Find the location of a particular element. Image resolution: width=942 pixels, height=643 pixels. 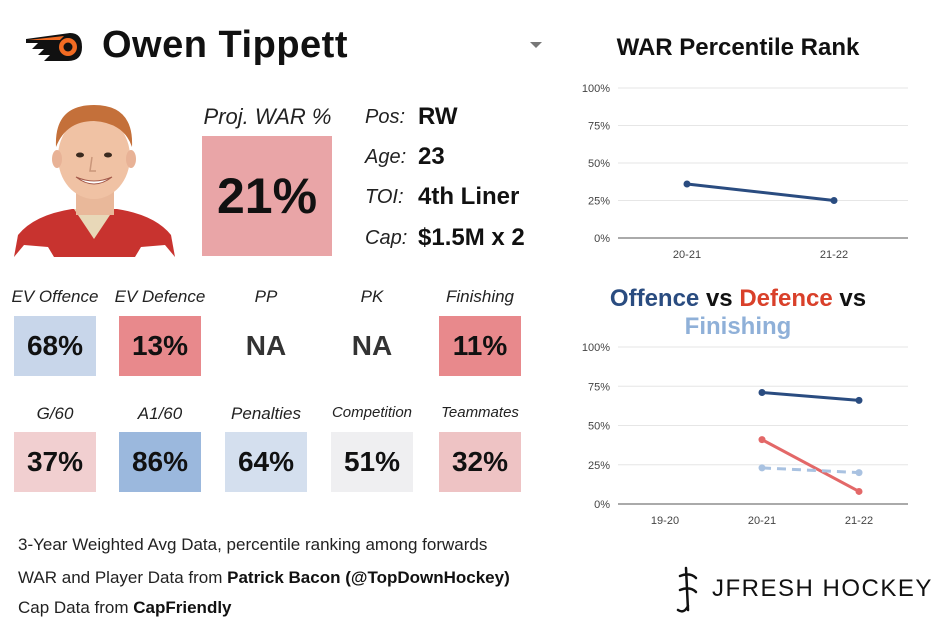

ev-defence-value: 13% is located at coordinates (160, 346).